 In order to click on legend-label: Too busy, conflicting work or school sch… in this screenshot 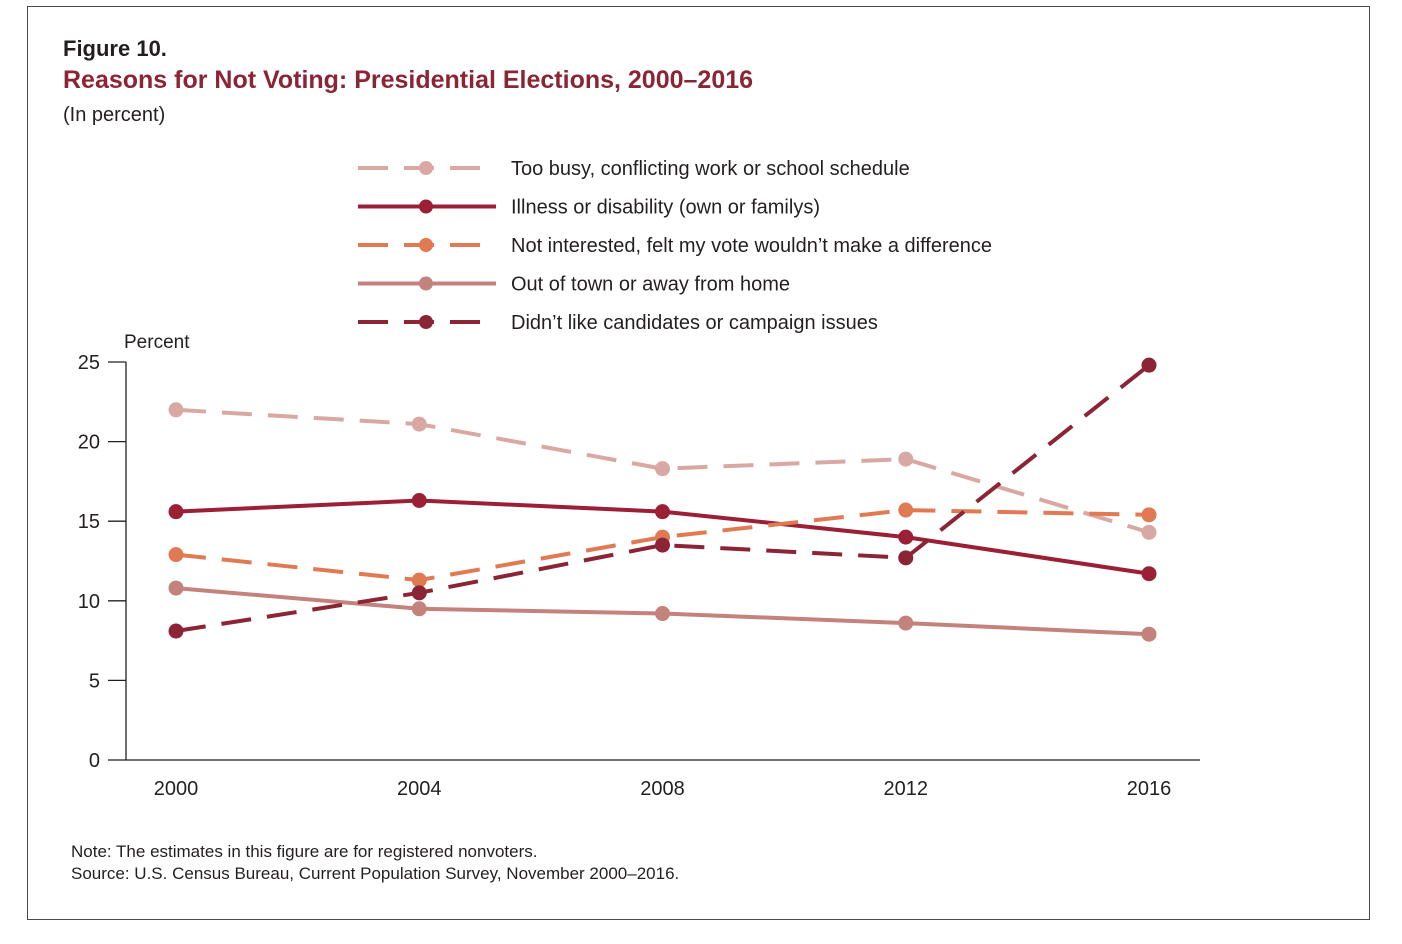, I will do `click(710, 169)`.